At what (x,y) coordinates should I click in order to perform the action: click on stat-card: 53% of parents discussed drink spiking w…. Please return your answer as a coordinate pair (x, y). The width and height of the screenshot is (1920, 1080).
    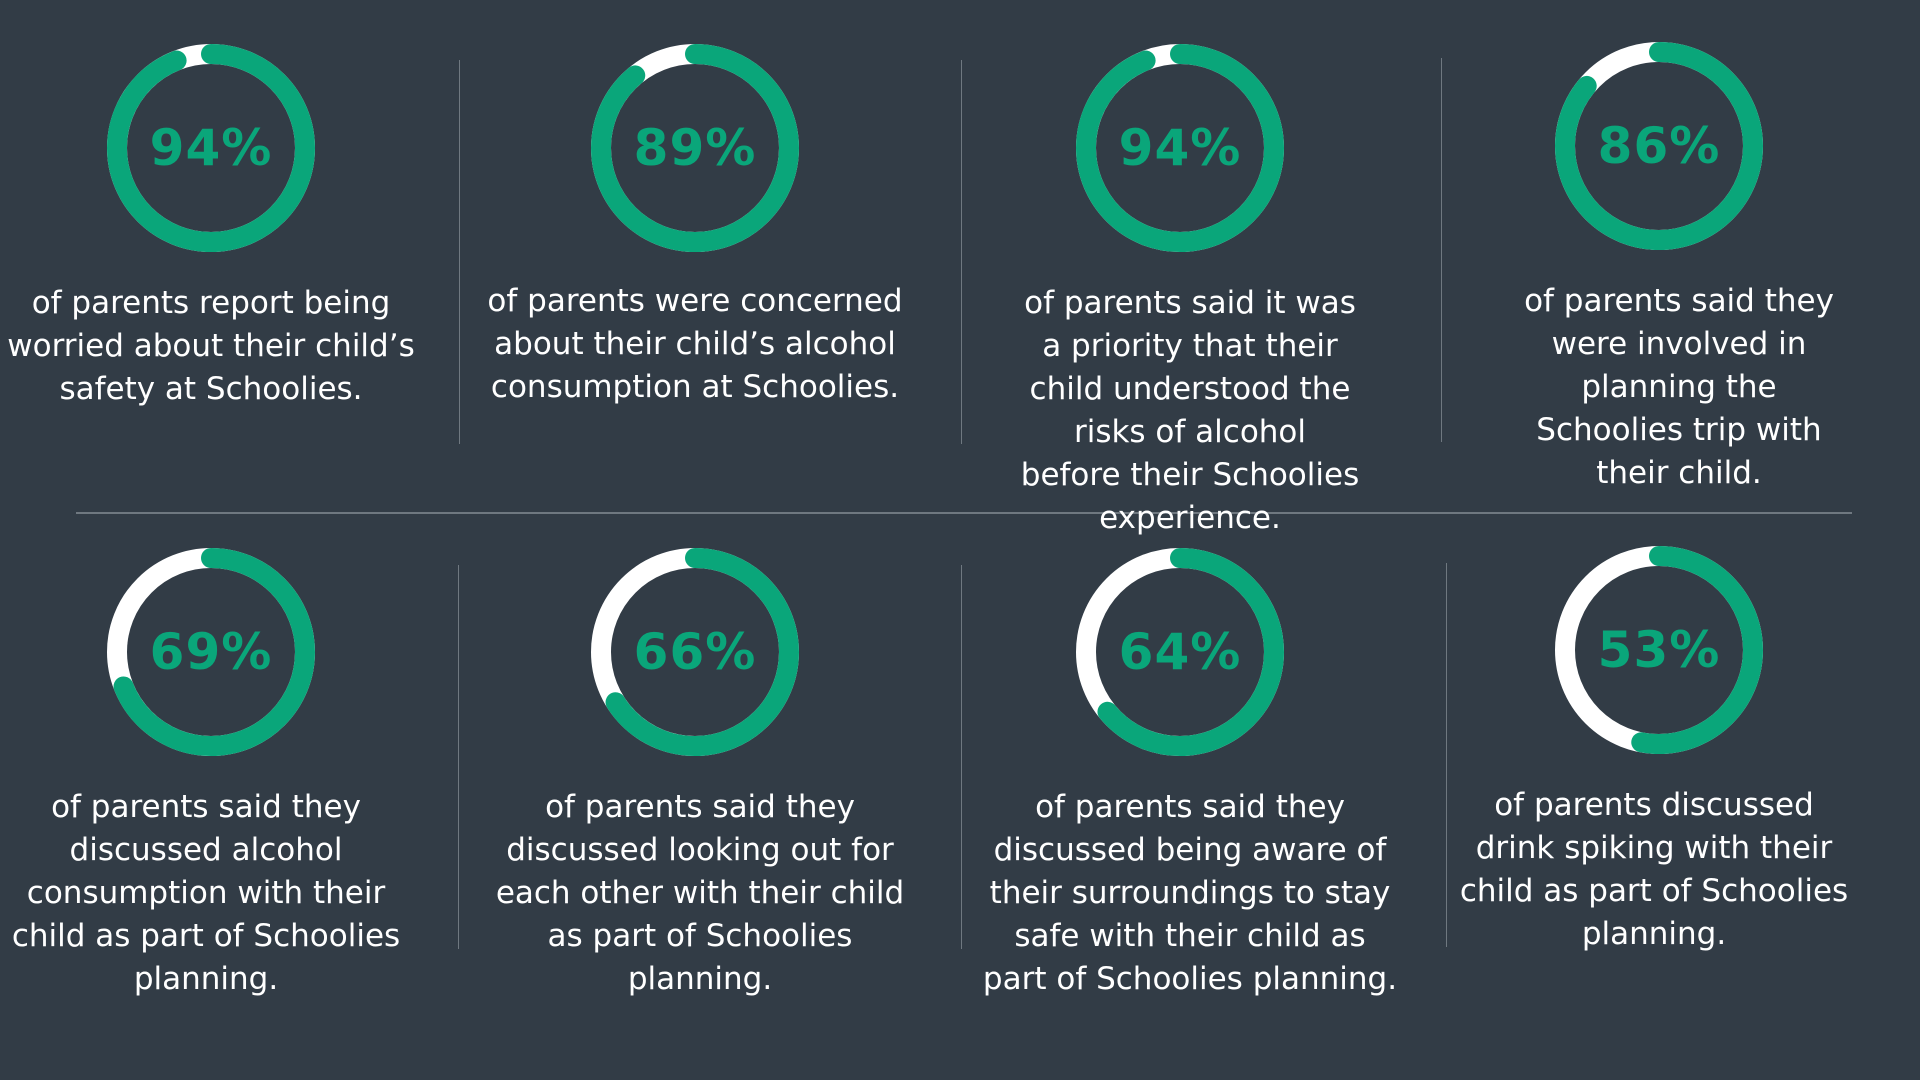
    Looking at the image, I should click on (1659, 752).